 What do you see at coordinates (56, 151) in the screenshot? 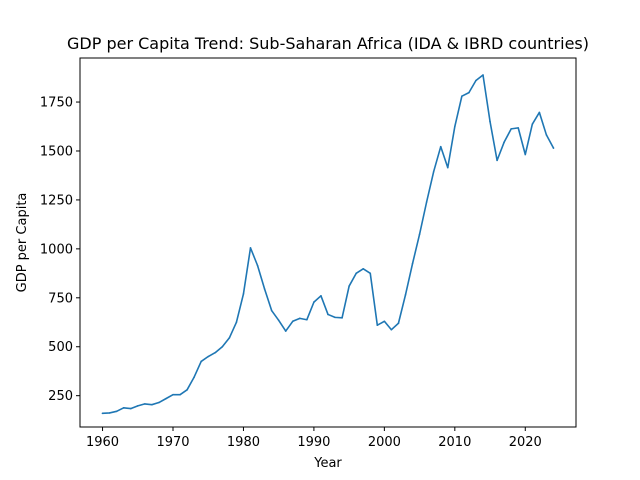
I see `y-tick-label: 1500` at bounding box center [56, 151].